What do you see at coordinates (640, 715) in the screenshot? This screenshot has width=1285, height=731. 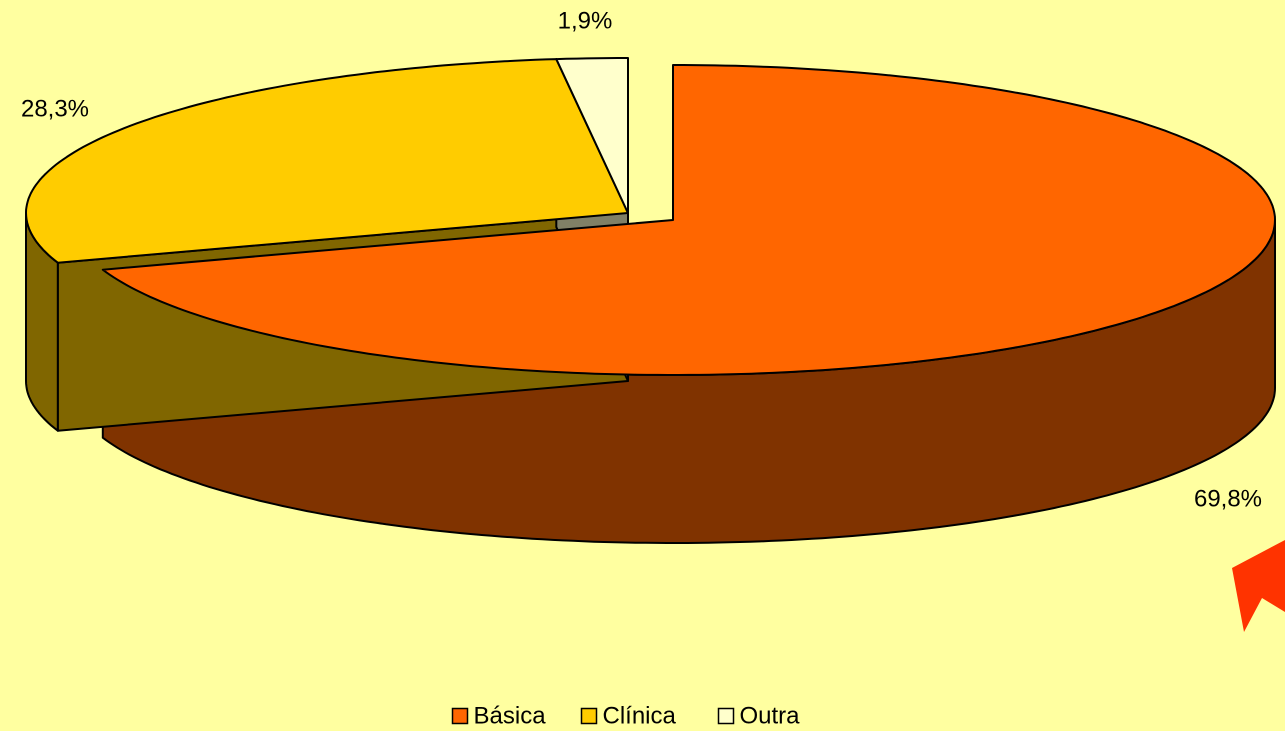 I see `legend-label: Clínica` at bounding box center [640, 715].